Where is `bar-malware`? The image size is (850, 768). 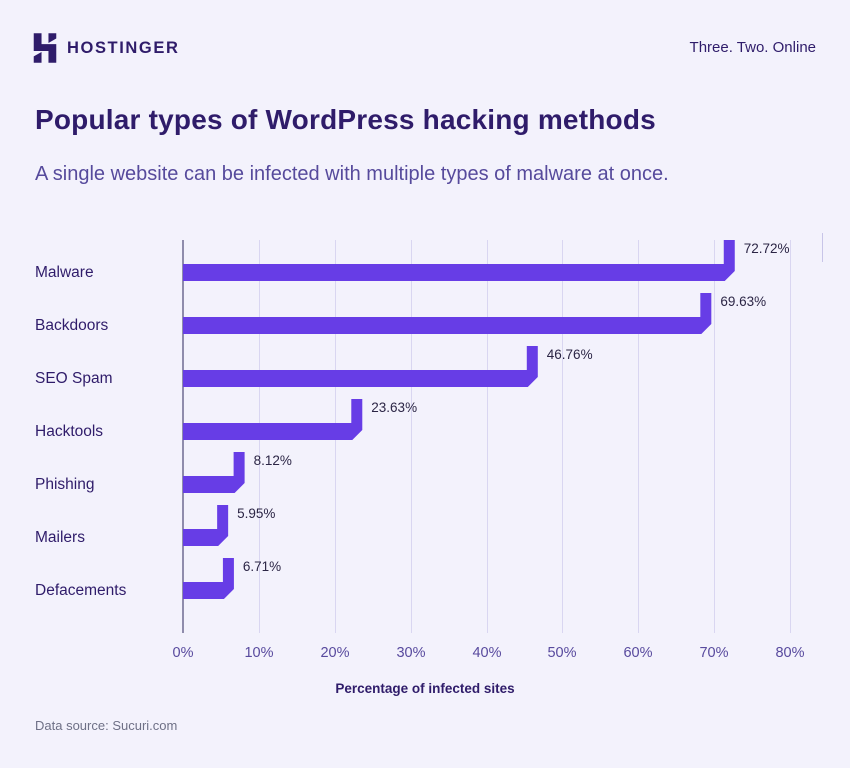
bar-malware is located at coordinates (459, 260).